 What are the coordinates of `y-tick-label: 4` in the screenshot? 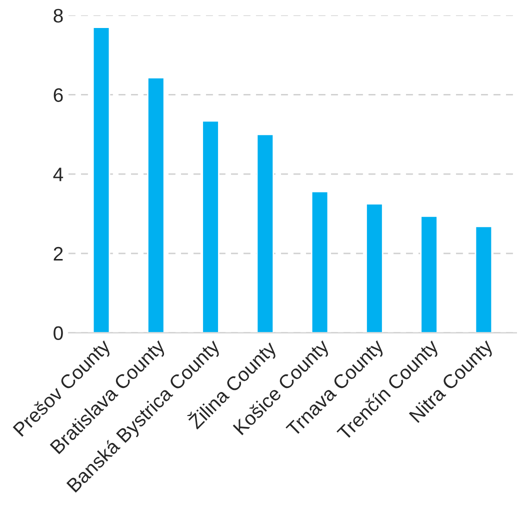 It's located at (58, 175).